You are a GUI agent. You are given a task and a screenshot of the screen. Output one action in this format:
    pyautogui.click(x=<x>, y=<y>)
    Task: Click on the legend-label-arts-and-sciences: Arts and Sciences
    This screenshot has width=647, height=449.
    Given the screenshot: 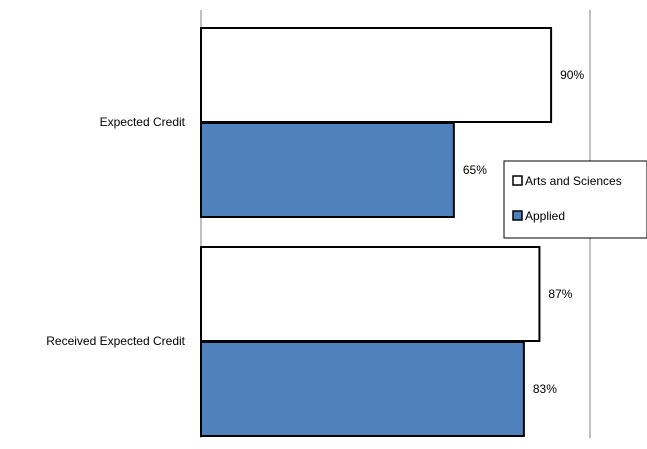 What is the action you would take?
    pyautogui.click(x=573, y=181)
    